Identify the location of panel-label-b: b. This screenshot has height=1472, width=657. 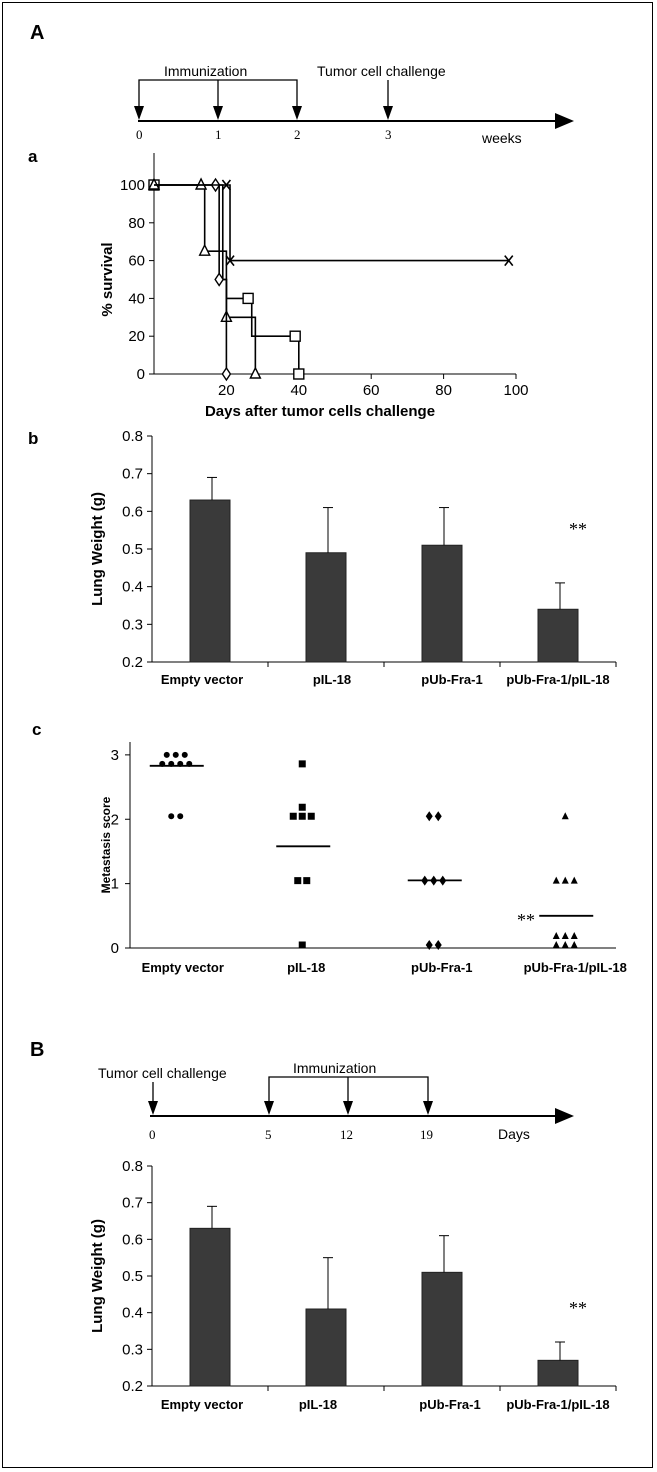
(33, 438).